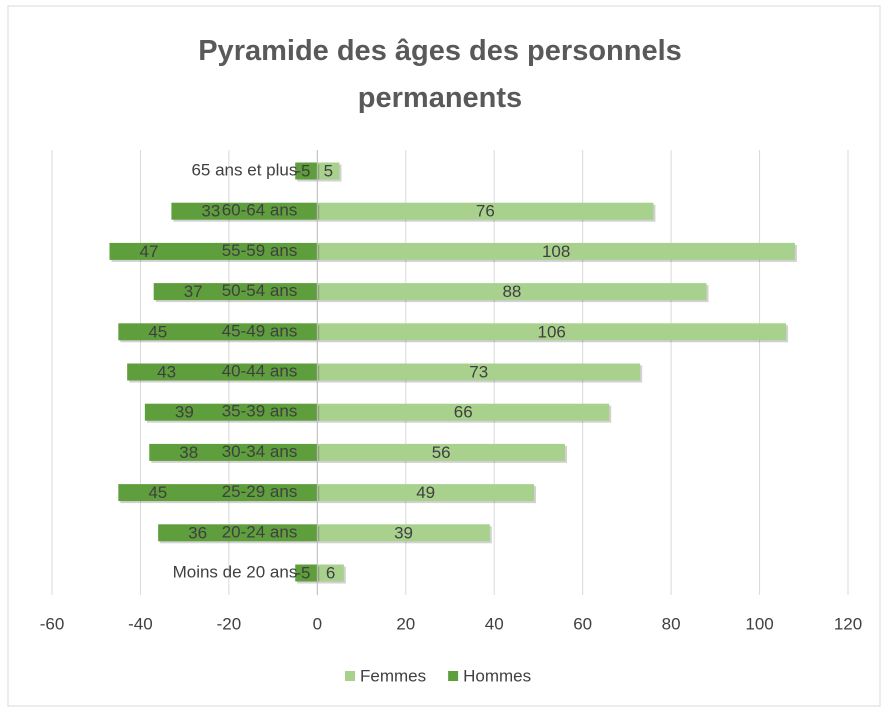 The height and width of the screenshot is (711, 883). What do you see at coordinates (244, 169) in the screenshot?
I see `category-label: 65 ans et plus` at bounding box center [244, 169].